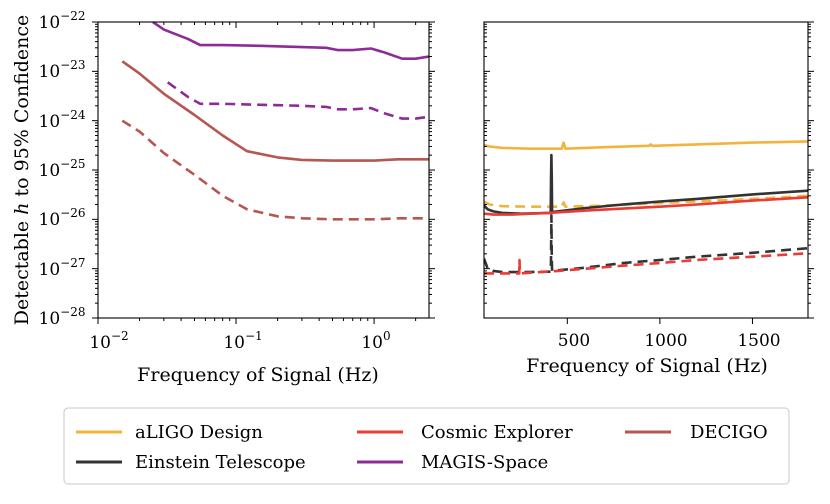 Image resolution: width=830 pixels, height=504 pixels. I want to click on right-x-axis-label: Frequency of Signal (Hz), so click(647, 366).